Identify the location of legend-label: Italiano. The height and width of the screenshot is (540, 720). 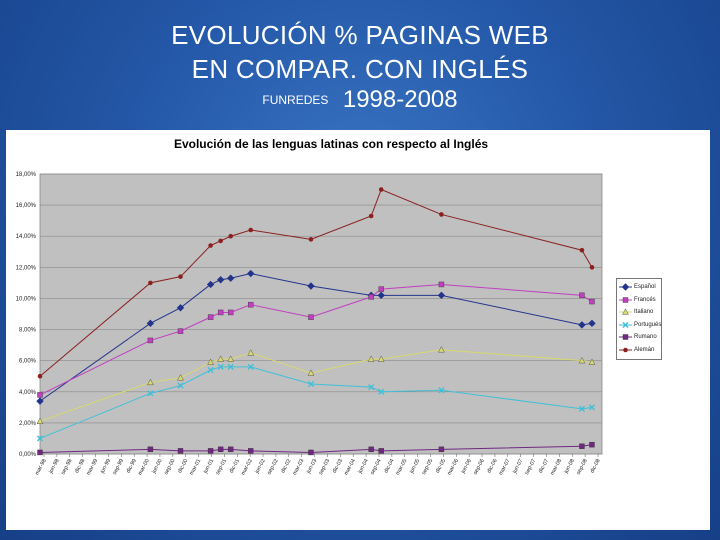
(644, 312).